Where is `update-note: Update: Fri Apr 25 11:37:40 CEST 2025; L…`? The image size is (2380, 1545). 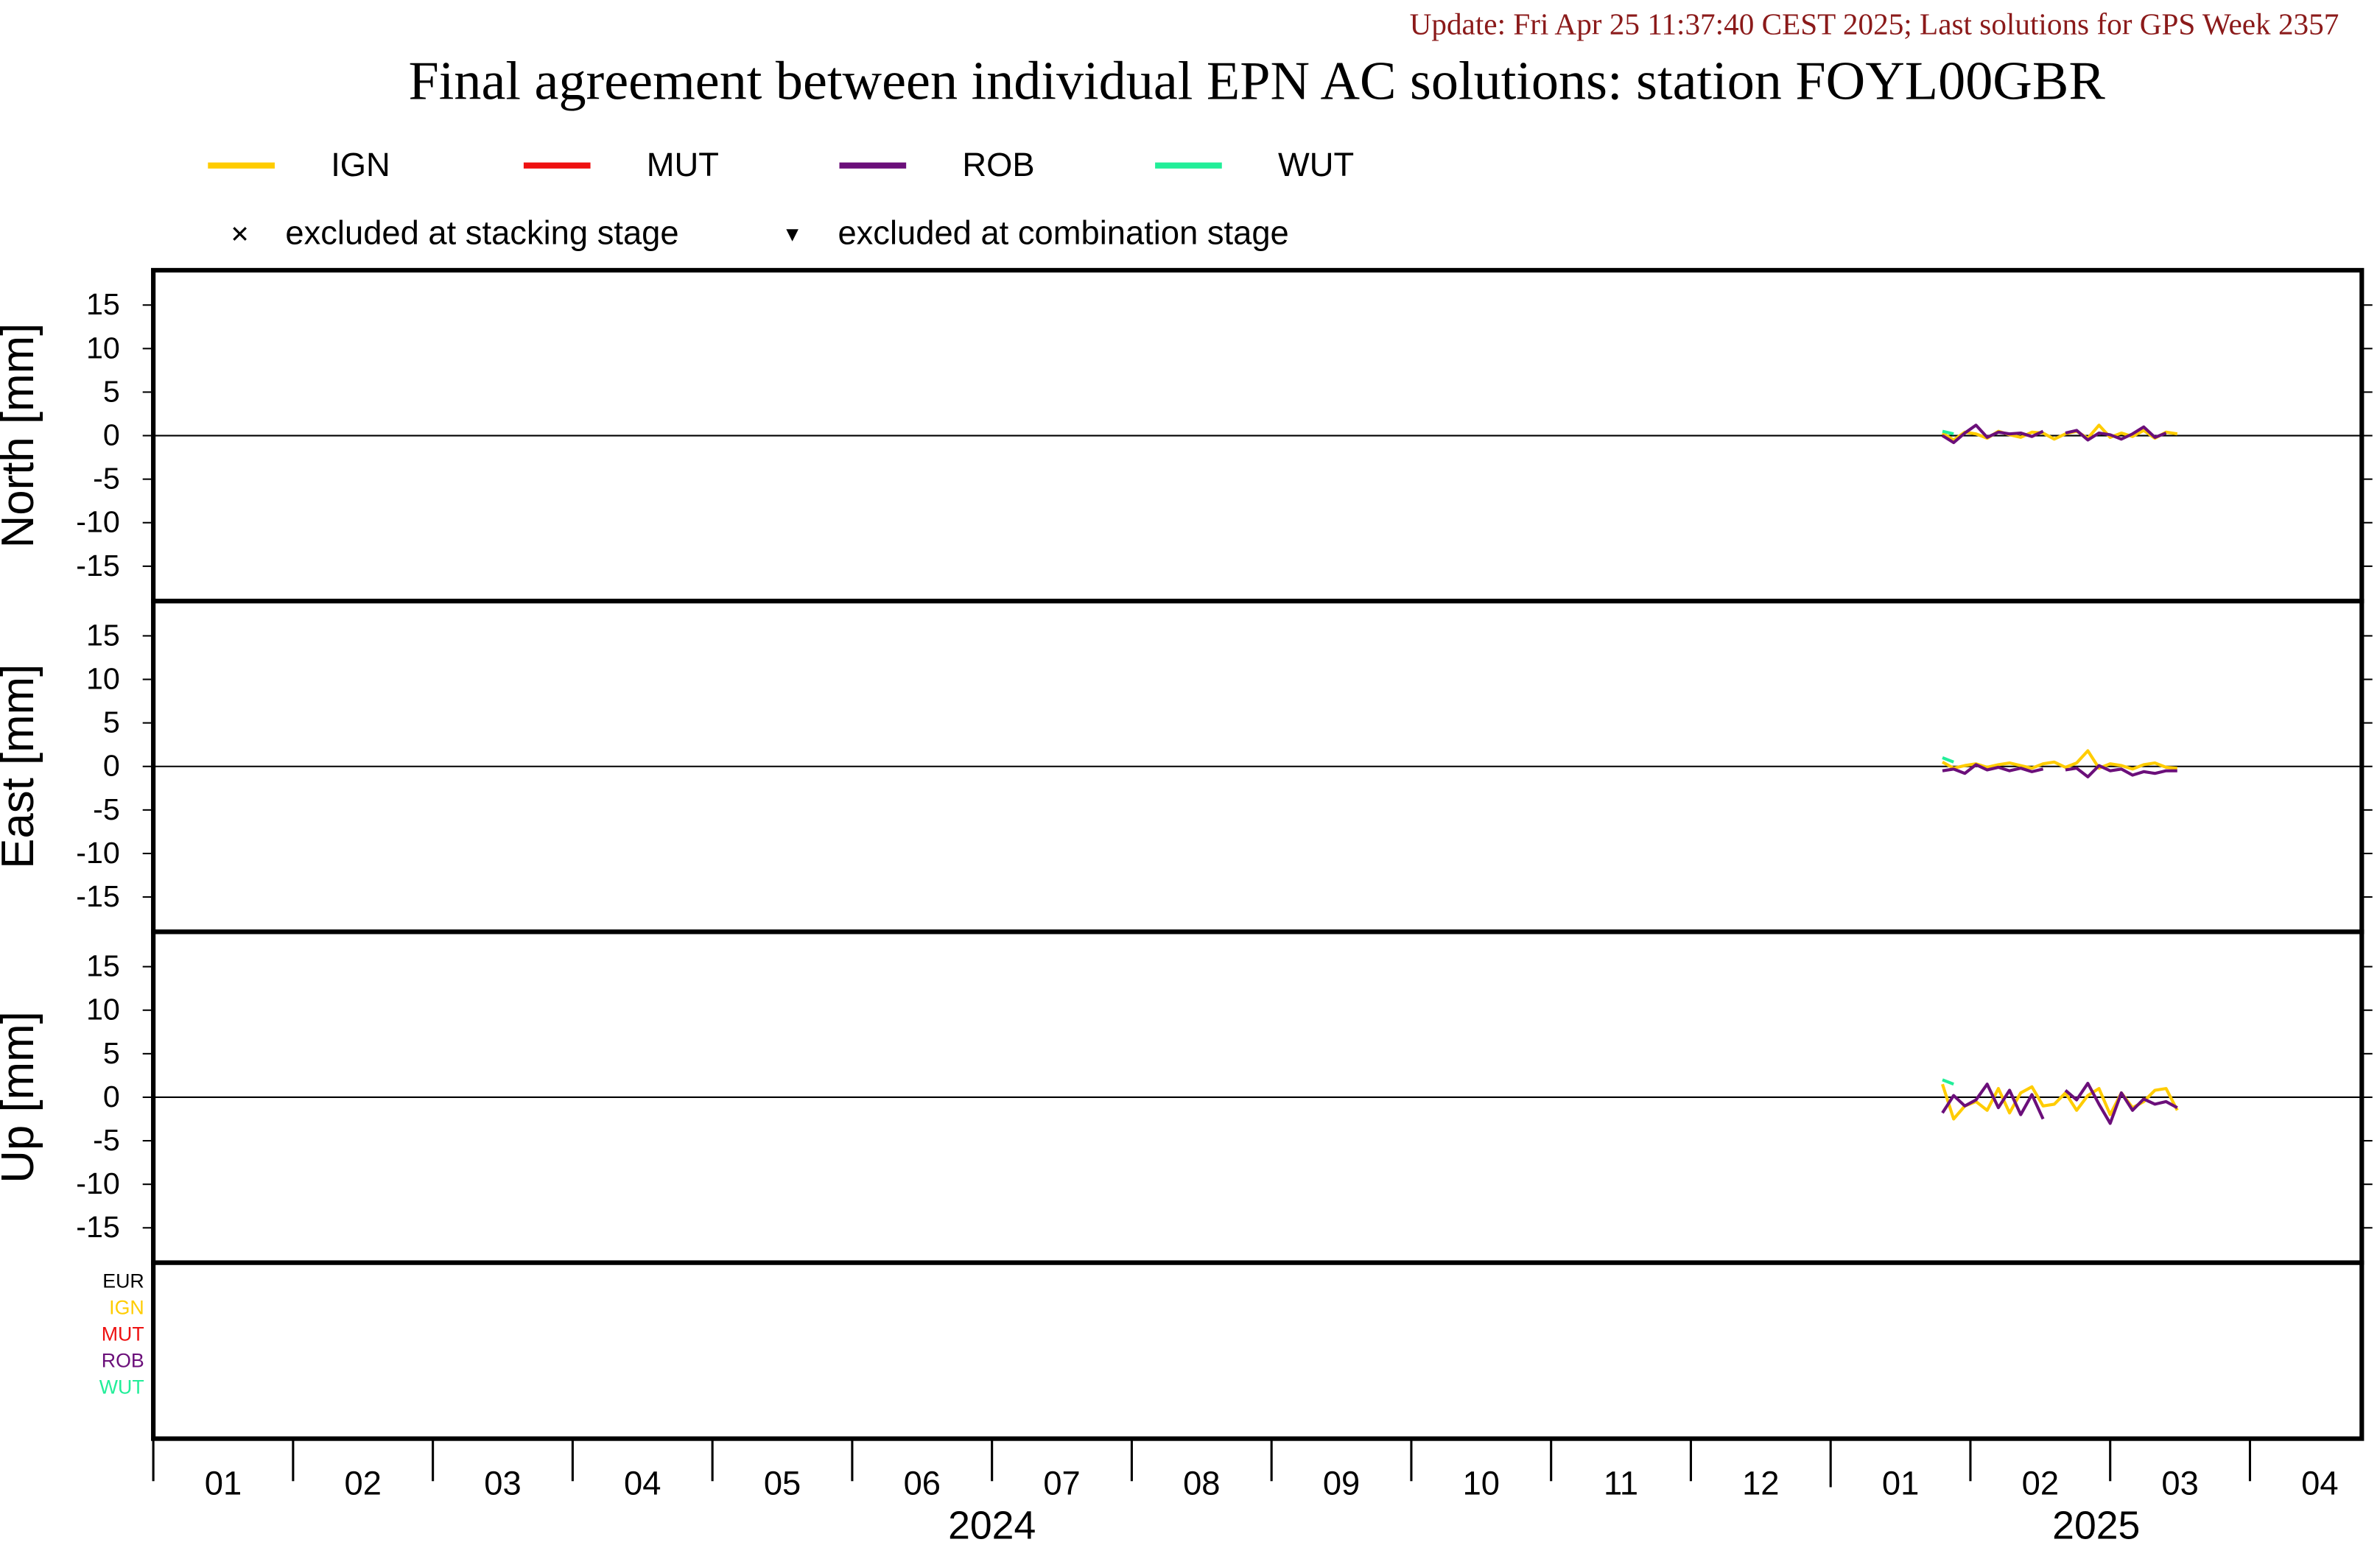 update-note: Update: Fri Apr 25 11:37:40 CEST 2025; L… is located at coordinates (1874, 24).